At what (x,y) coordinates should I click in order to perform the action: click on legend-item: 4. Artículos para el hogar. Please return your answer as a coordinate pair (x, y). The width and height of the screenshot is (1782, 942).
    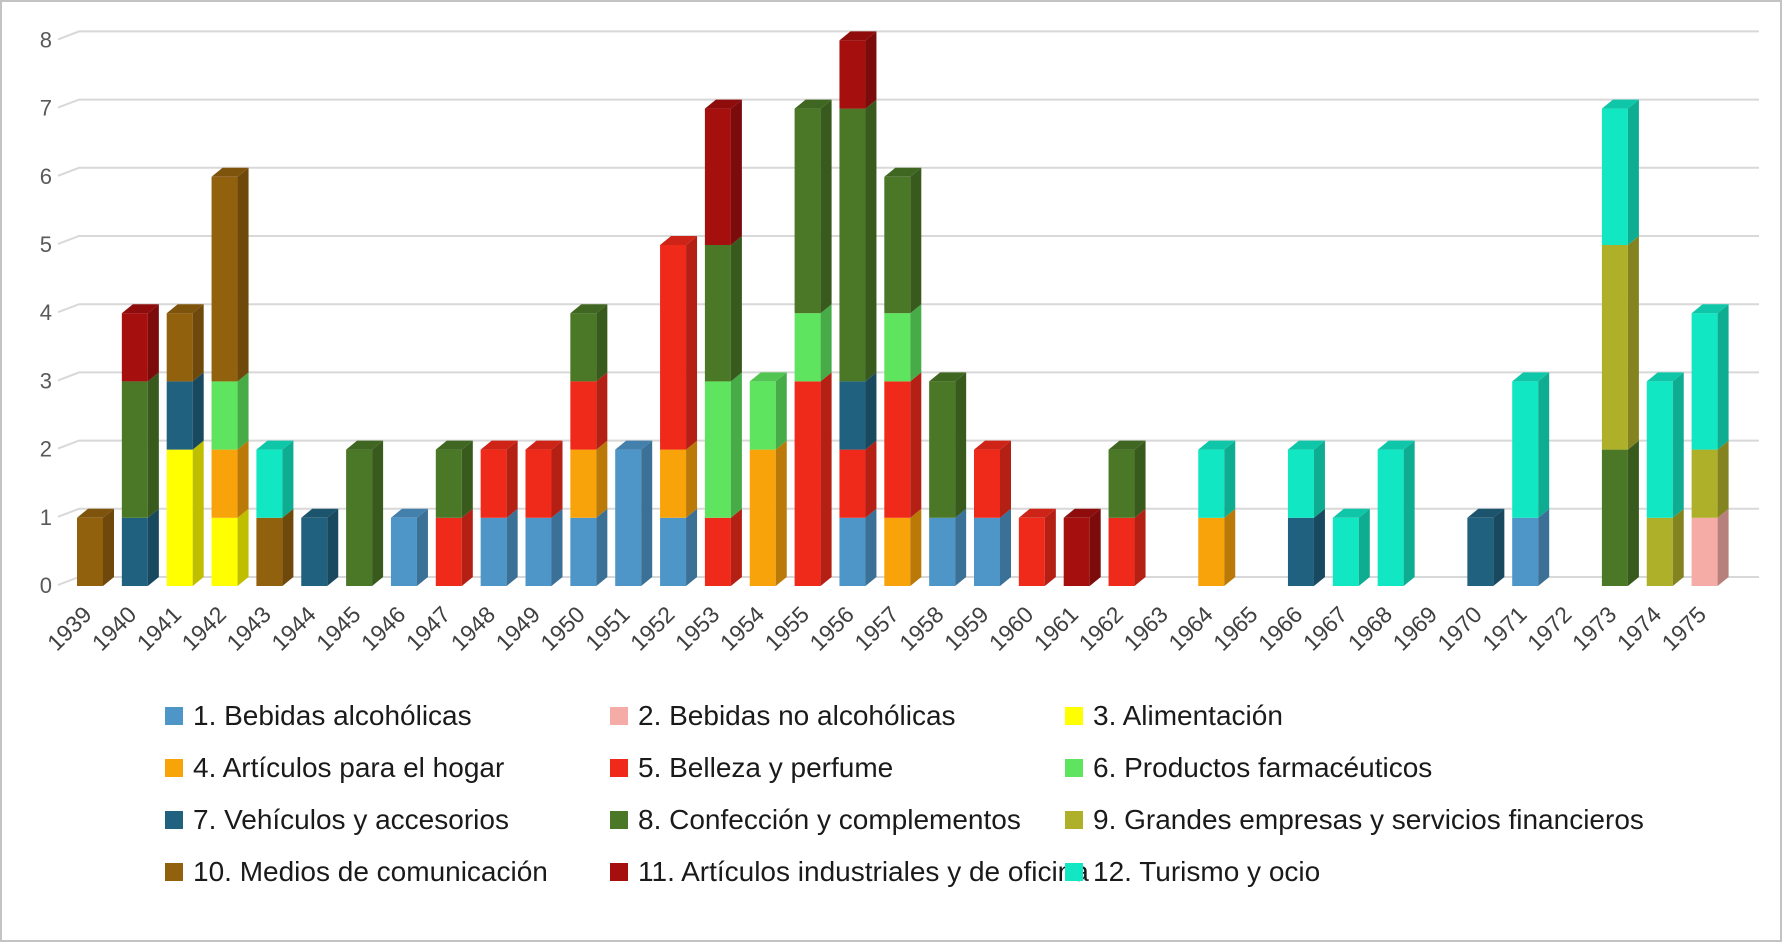
    Looking at the image, I should click on (387, 768).